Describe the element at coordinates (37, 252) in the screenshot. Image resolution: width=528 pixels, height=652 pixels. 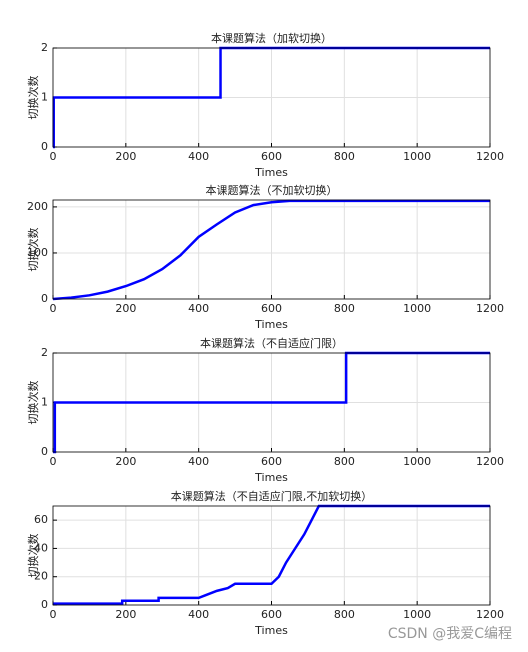
I see `y-tick-label: 100` at that location.